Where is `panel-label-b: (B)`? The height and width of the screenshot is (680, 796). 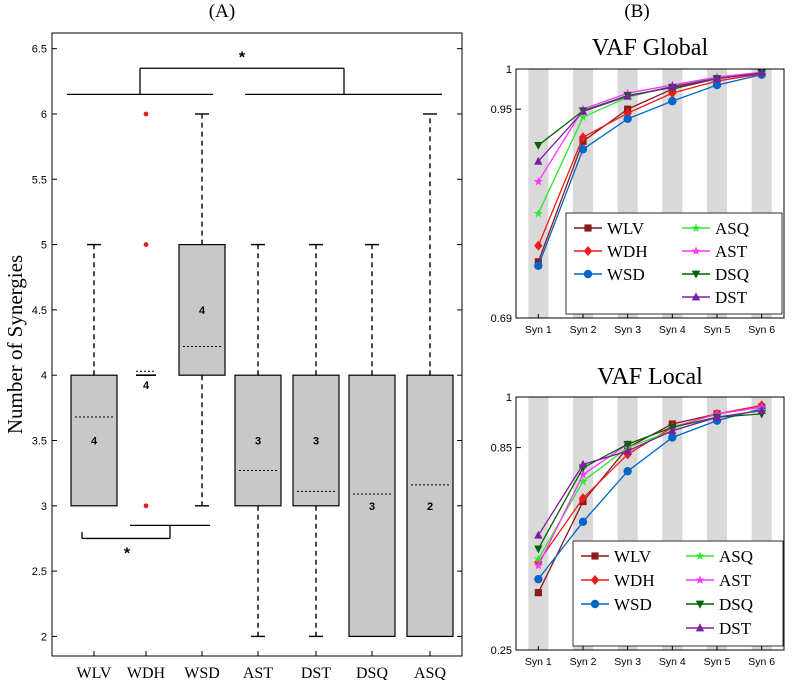 panel-label-b: (B) is located at coordinates (636, 11).